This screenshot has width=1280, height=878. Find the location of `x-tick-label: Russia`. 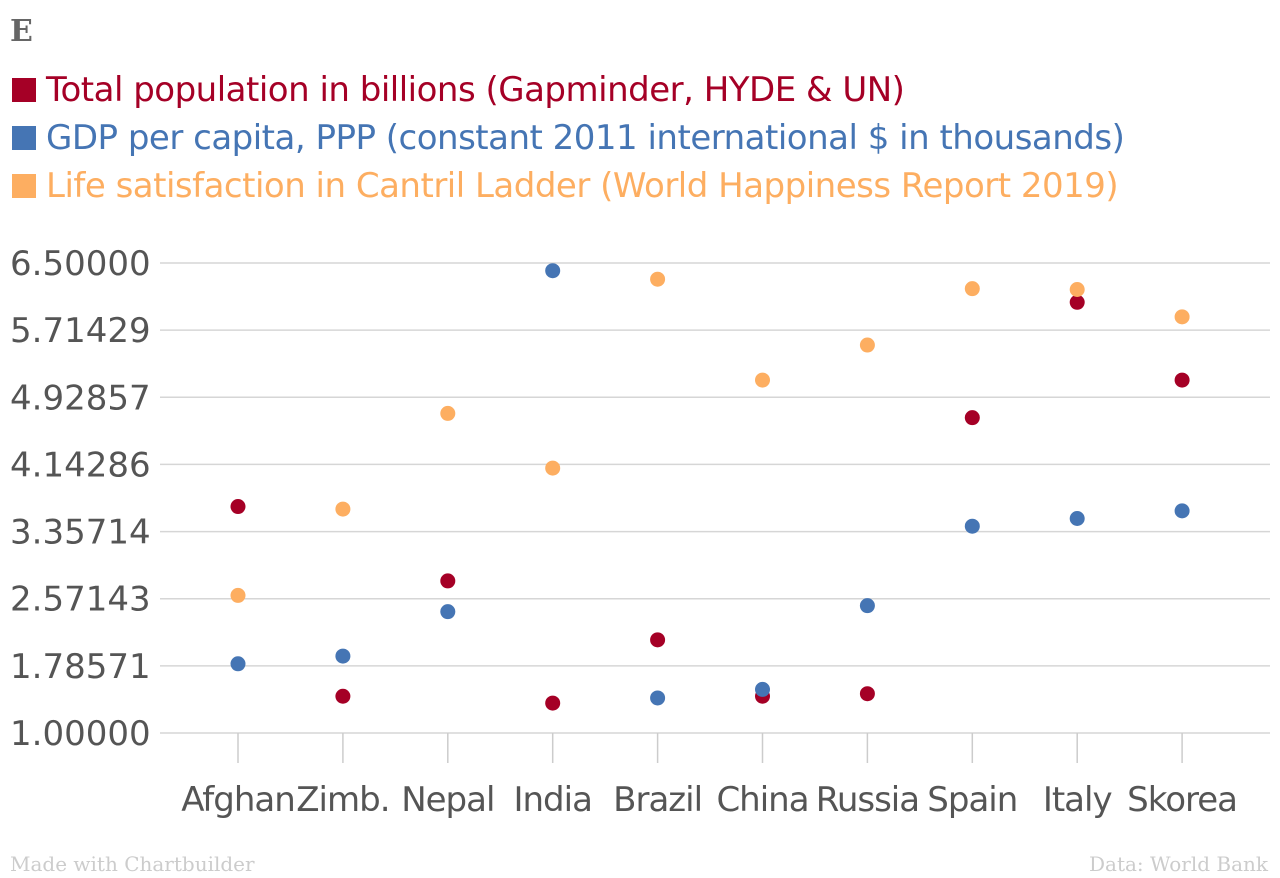

x-tick-label: Russia is located at coordinates (867, 800).